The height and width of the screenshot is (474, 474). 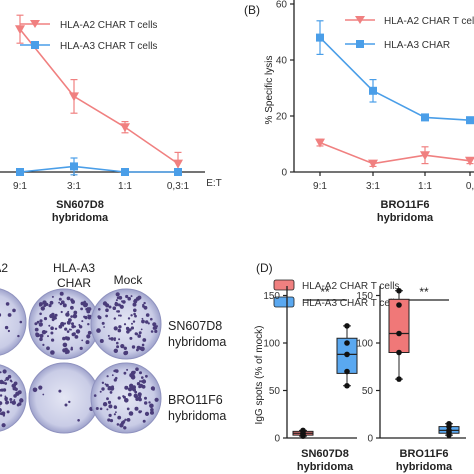 What do you see at coordinates (101, 182) in the screenshot?
I see `panel-a-x-ticks: 9:1 3:1 1:1 0,3:1` at bounding box center [101, 182].